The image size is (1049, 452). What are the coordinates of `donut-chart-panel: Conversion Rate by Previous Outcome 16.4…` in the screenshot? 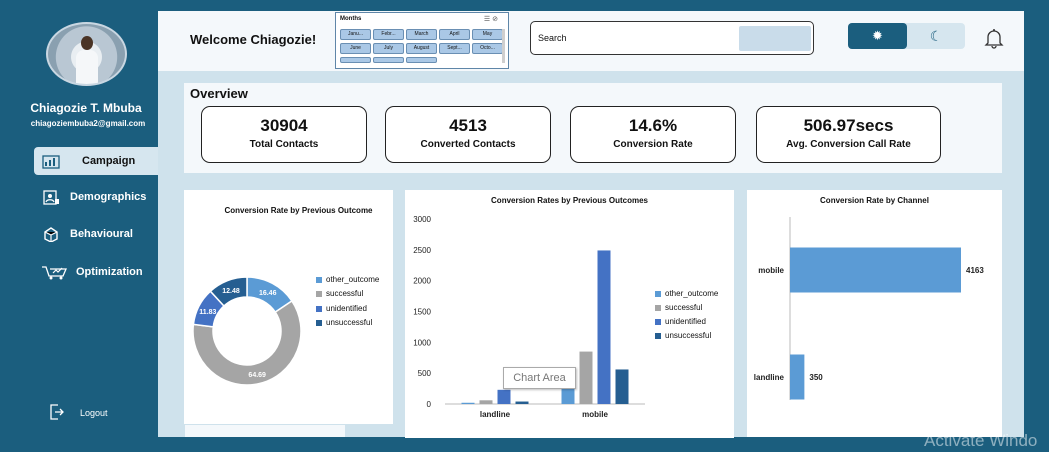 It's located at (288, 307).